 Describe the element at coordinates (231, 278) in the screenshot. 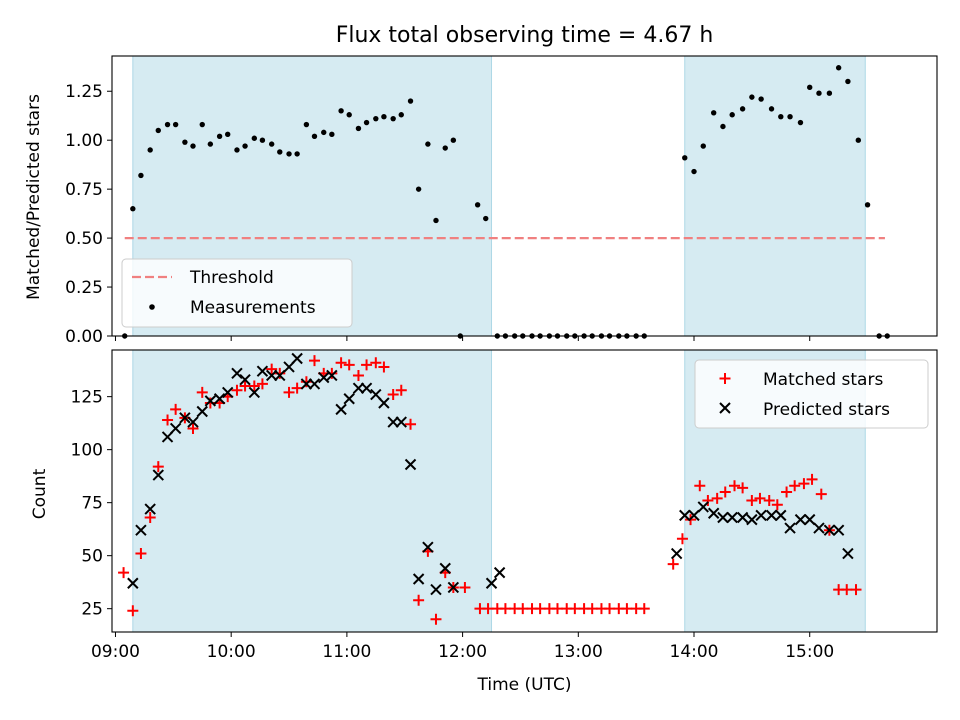

I see `legend-threshold-label: Threshold` at that location.